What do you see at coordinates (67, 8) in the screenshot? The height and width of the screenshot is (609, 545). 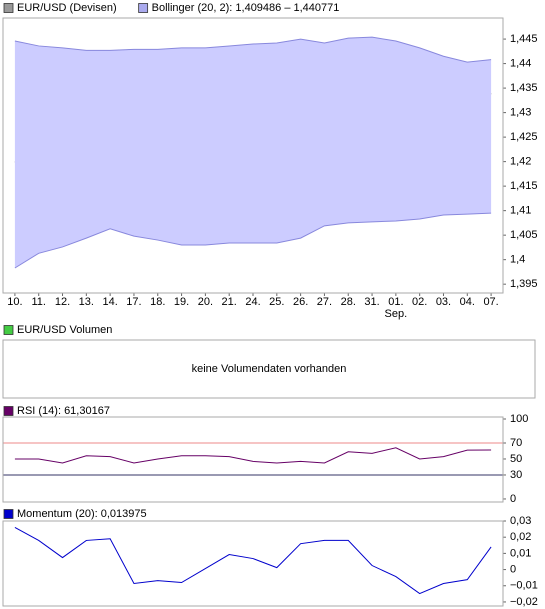 I see `legend-label: EUR/USD (Devisen)` at bounding box center [67, 8].